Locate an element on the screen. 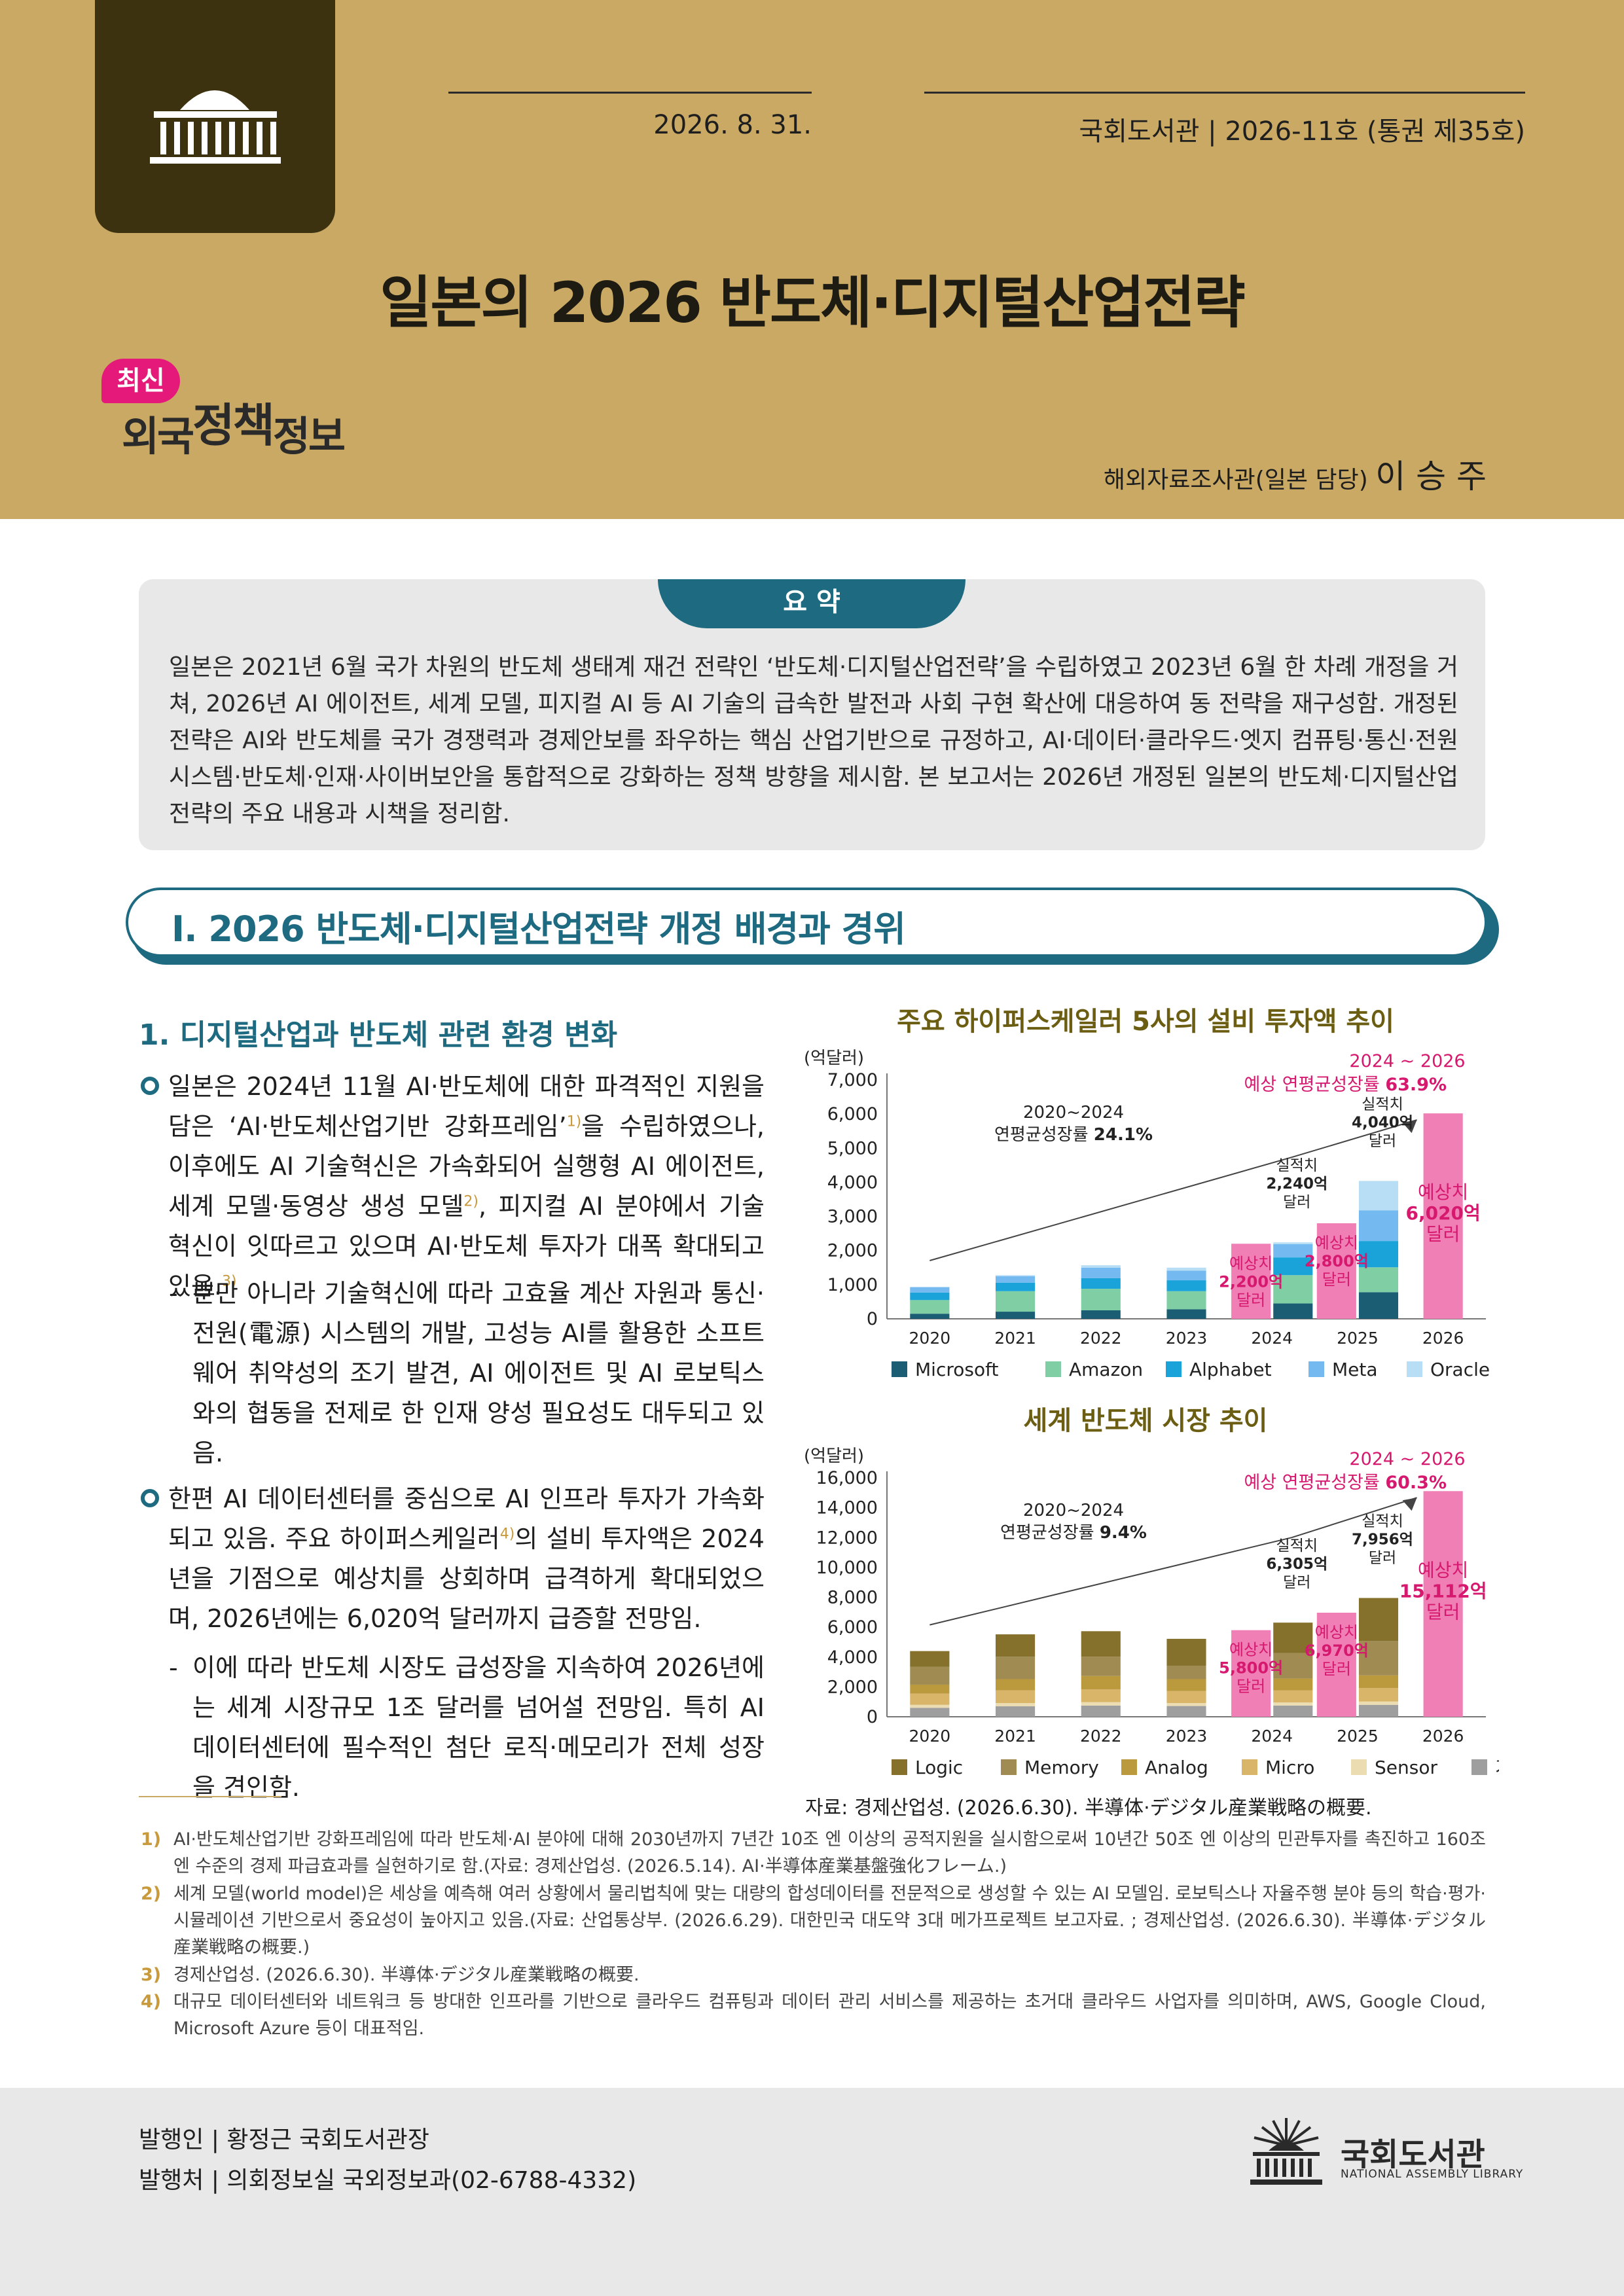 The image size is (1624, 2296). y-tick-label: 16,000 is located at coordinates (847, 1478).